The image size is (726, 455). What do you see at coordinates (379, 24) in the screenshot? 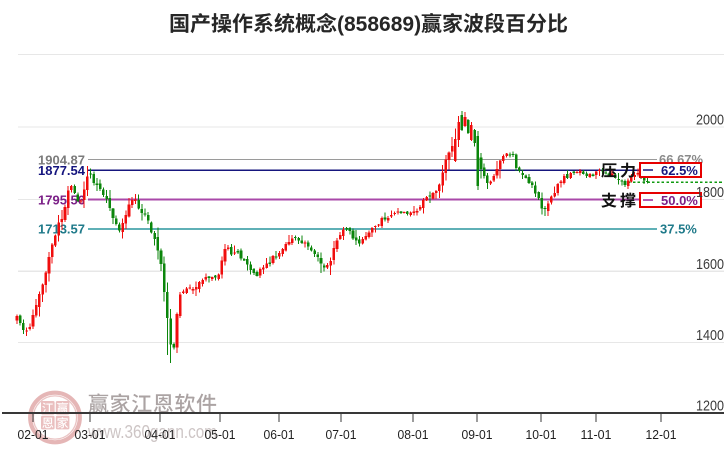
I see `svg-text: (858689)` at bounding box center [379, 24].